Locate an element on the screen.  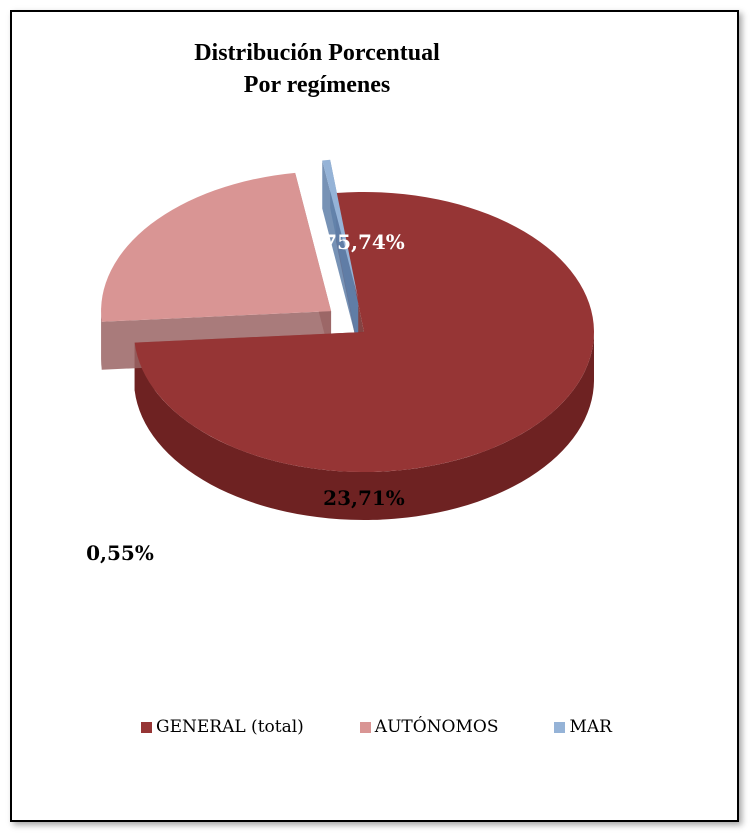
legend-label-mar: MAR is located at coordinates (590, 727).